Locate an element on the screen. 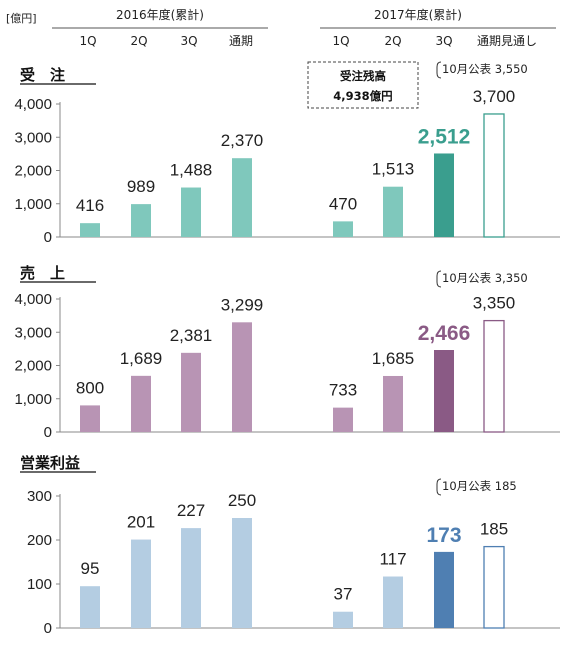 This screenshot has width=563, height=647. operating-profit-data-label-4: 37 is located at coordinates (343, 594).